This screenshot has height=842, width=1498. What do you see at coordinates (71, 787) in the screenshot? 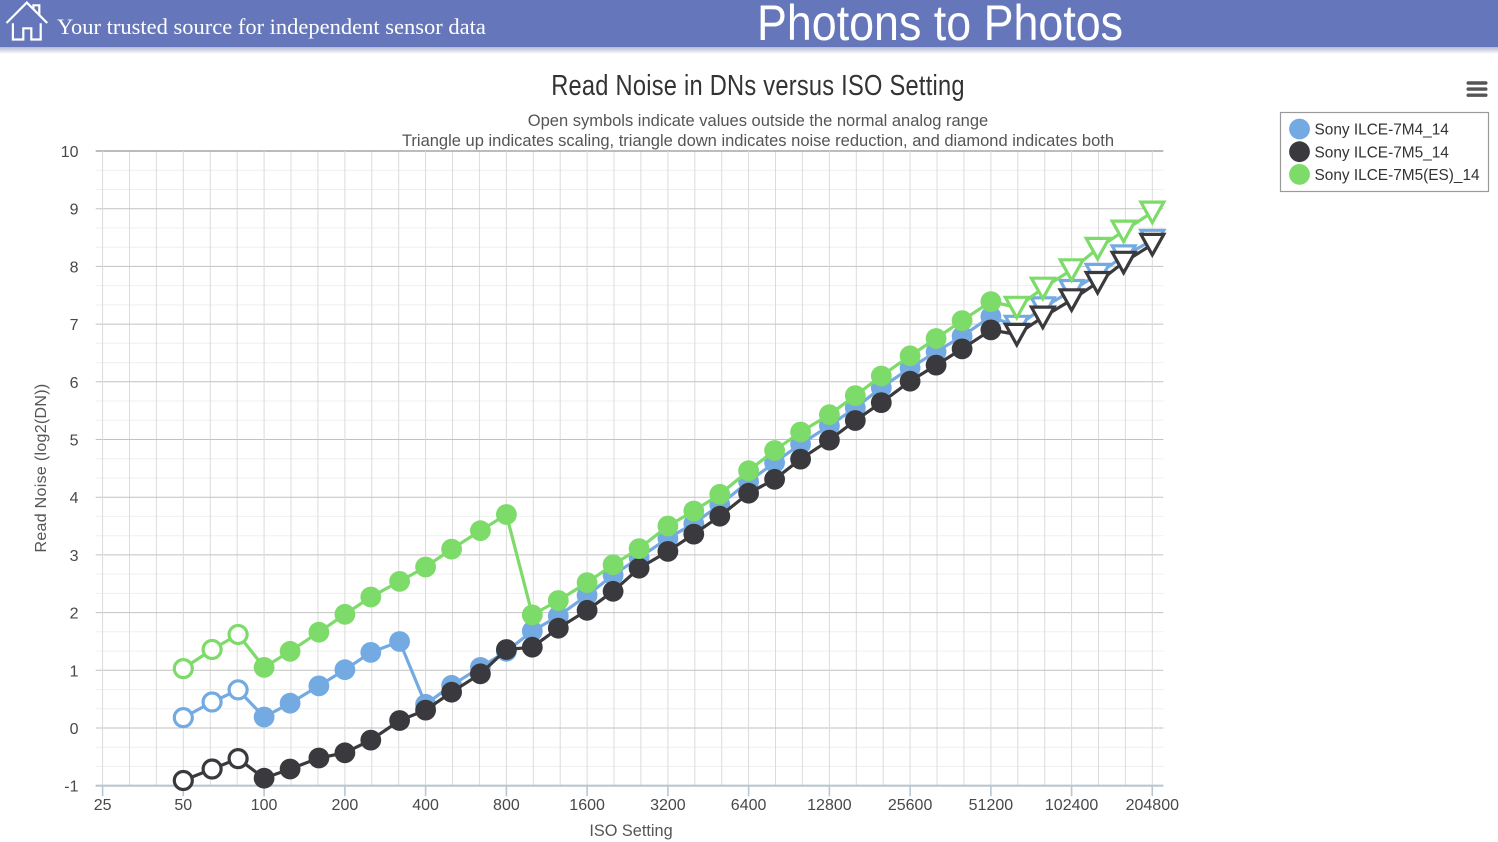
I see `svg-text: -1` at bounding box center [71, 787].